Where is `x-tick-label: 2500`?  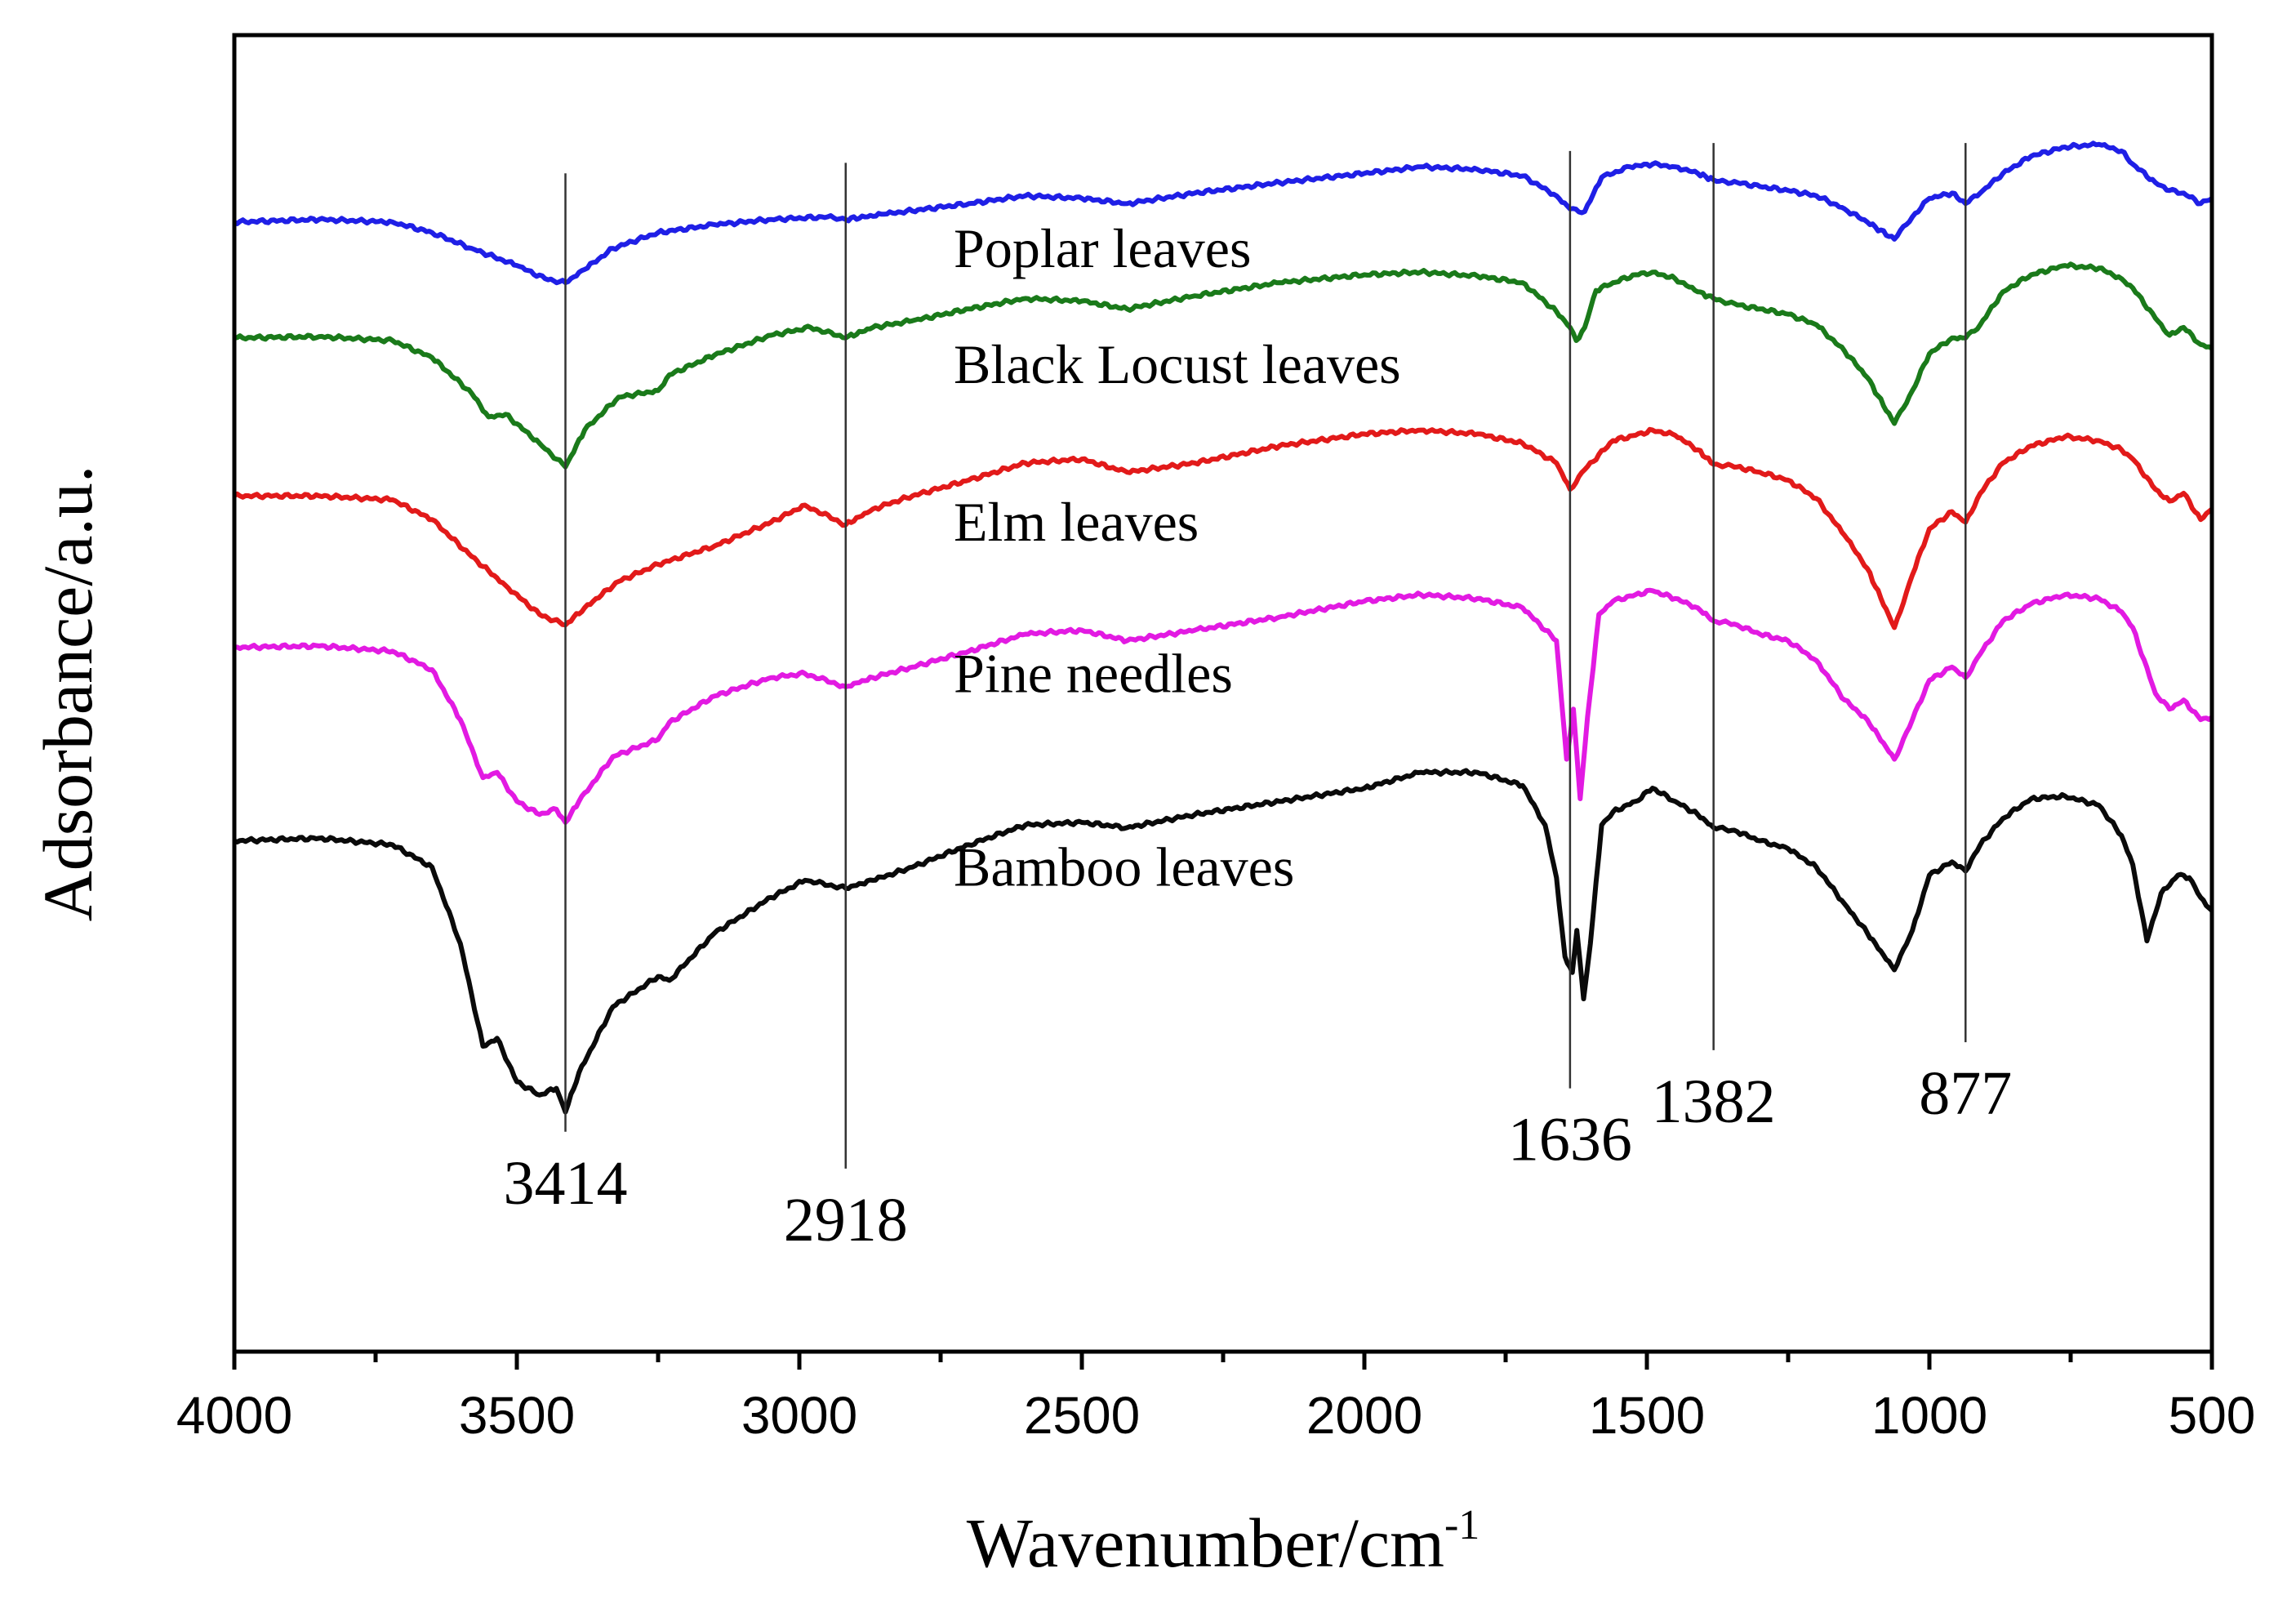
x-tick-label: 2500 is located at coordinates (1082, 1415).